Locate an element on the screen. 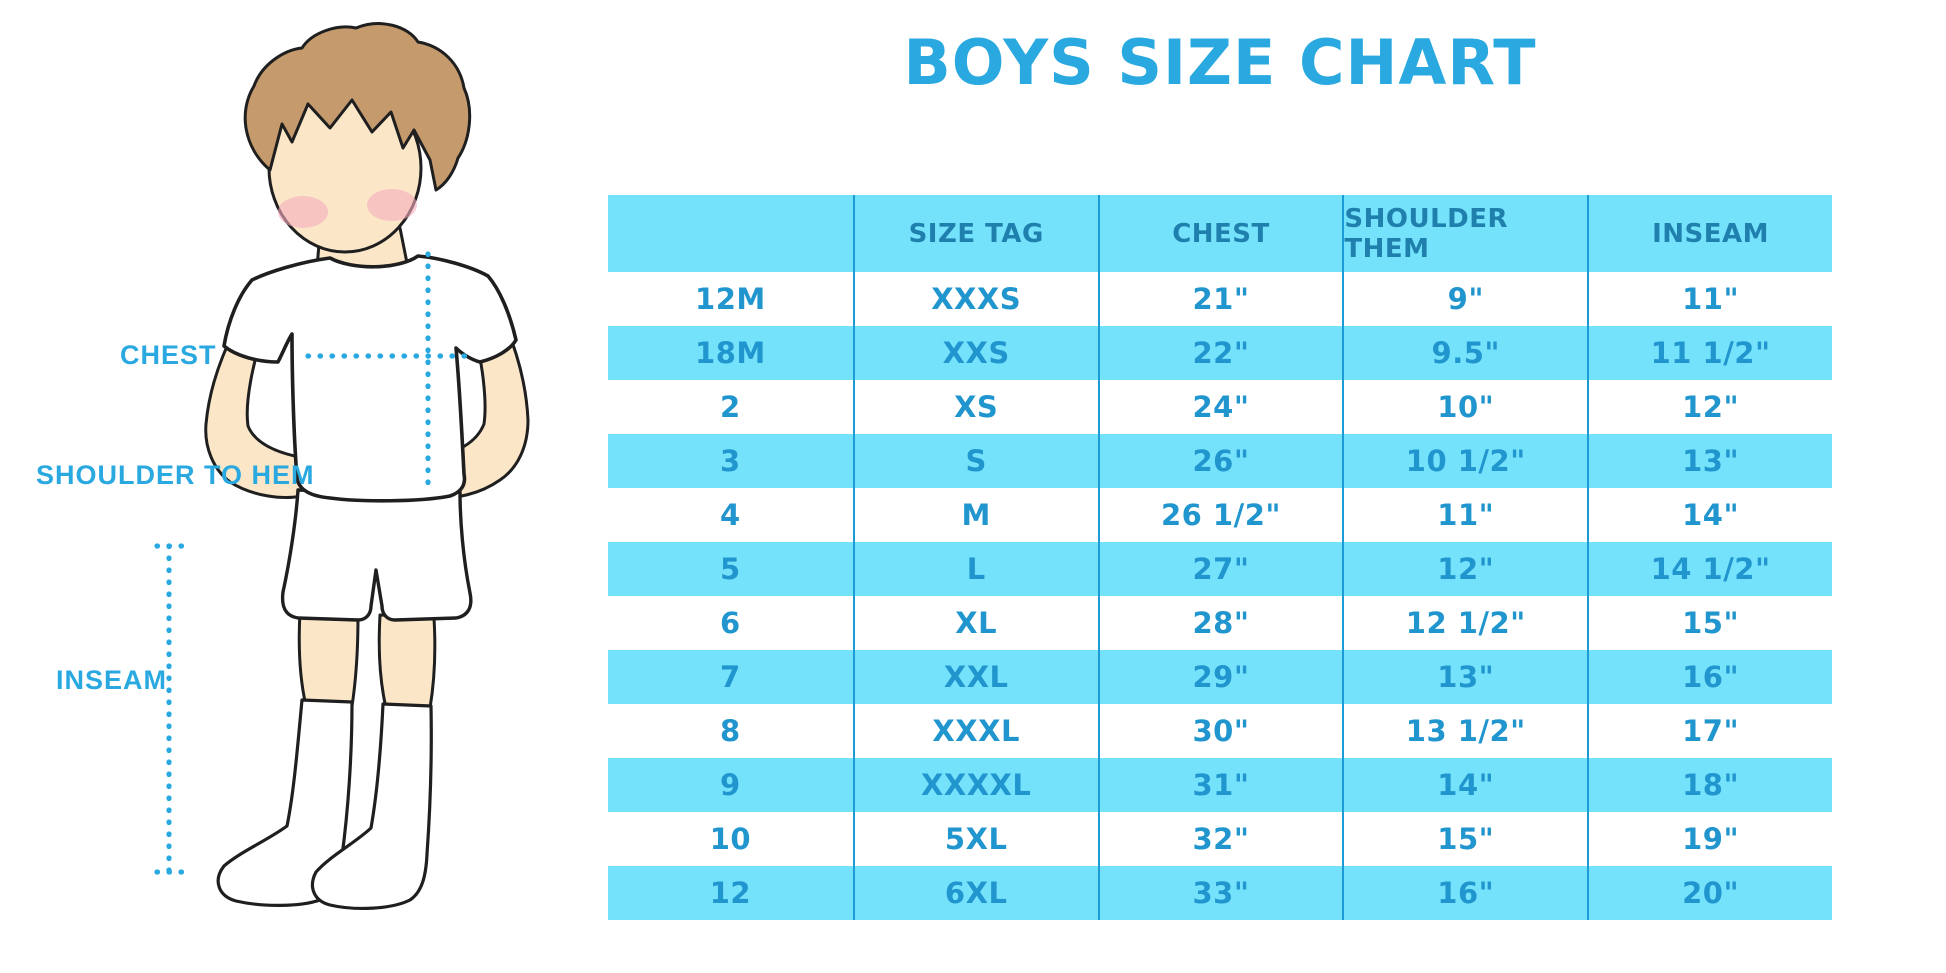 The height and width of the screenshot is (973, 1946). table-cell: 30" is located at coordinates (1220, 731).